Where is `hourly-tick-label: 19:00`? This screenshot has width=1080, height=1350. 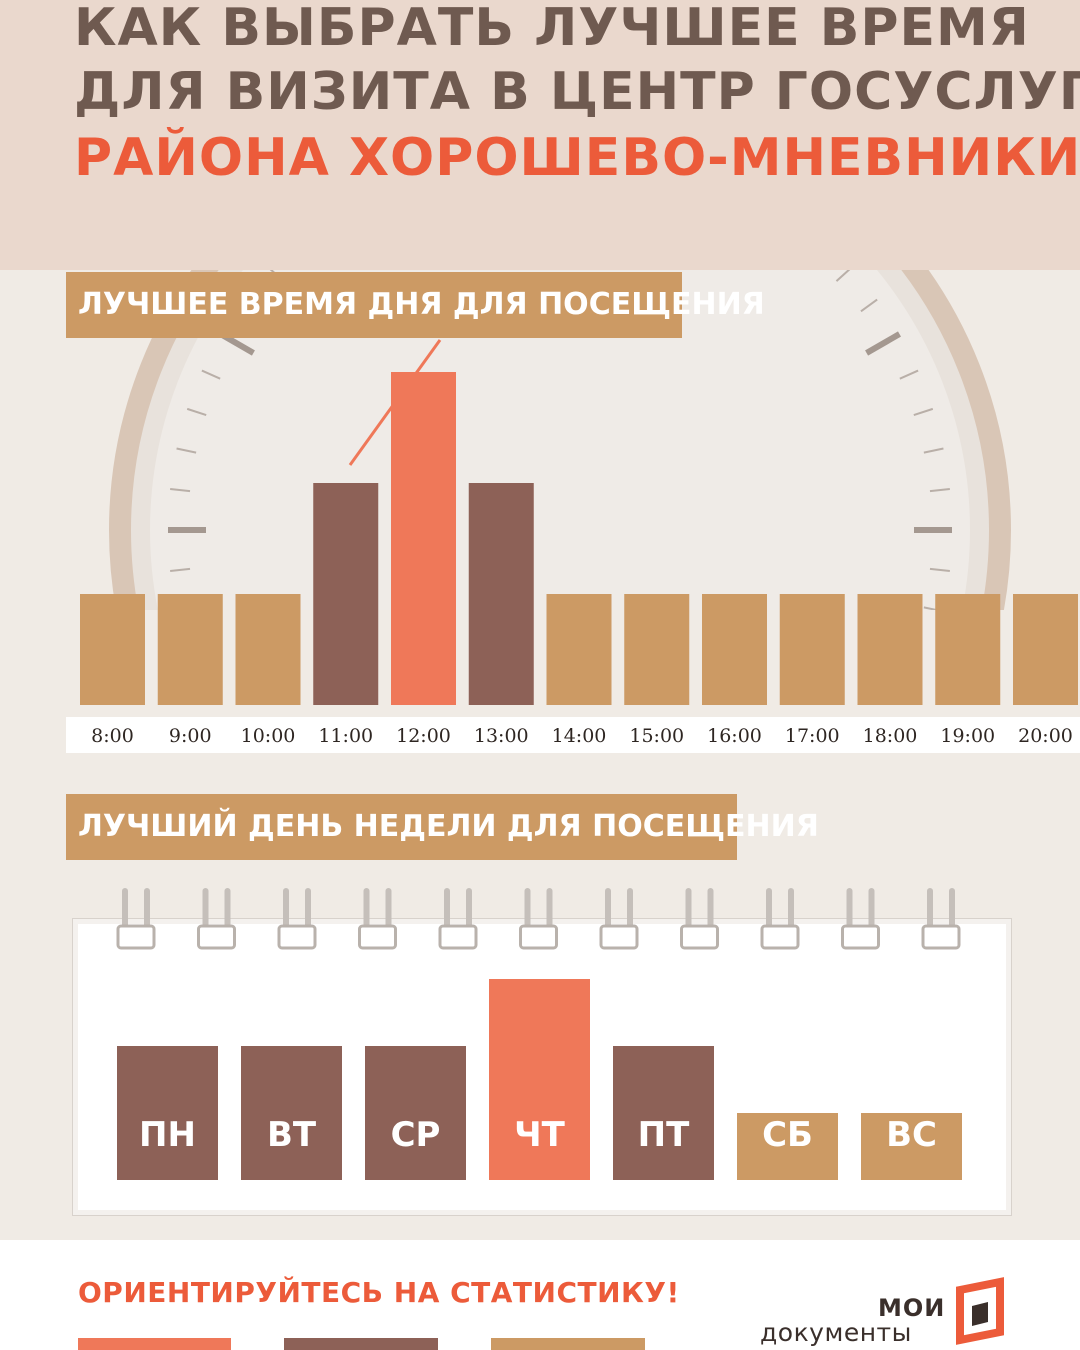
hourly-tick-label: 19:00 is located at coordinates (967, 736).